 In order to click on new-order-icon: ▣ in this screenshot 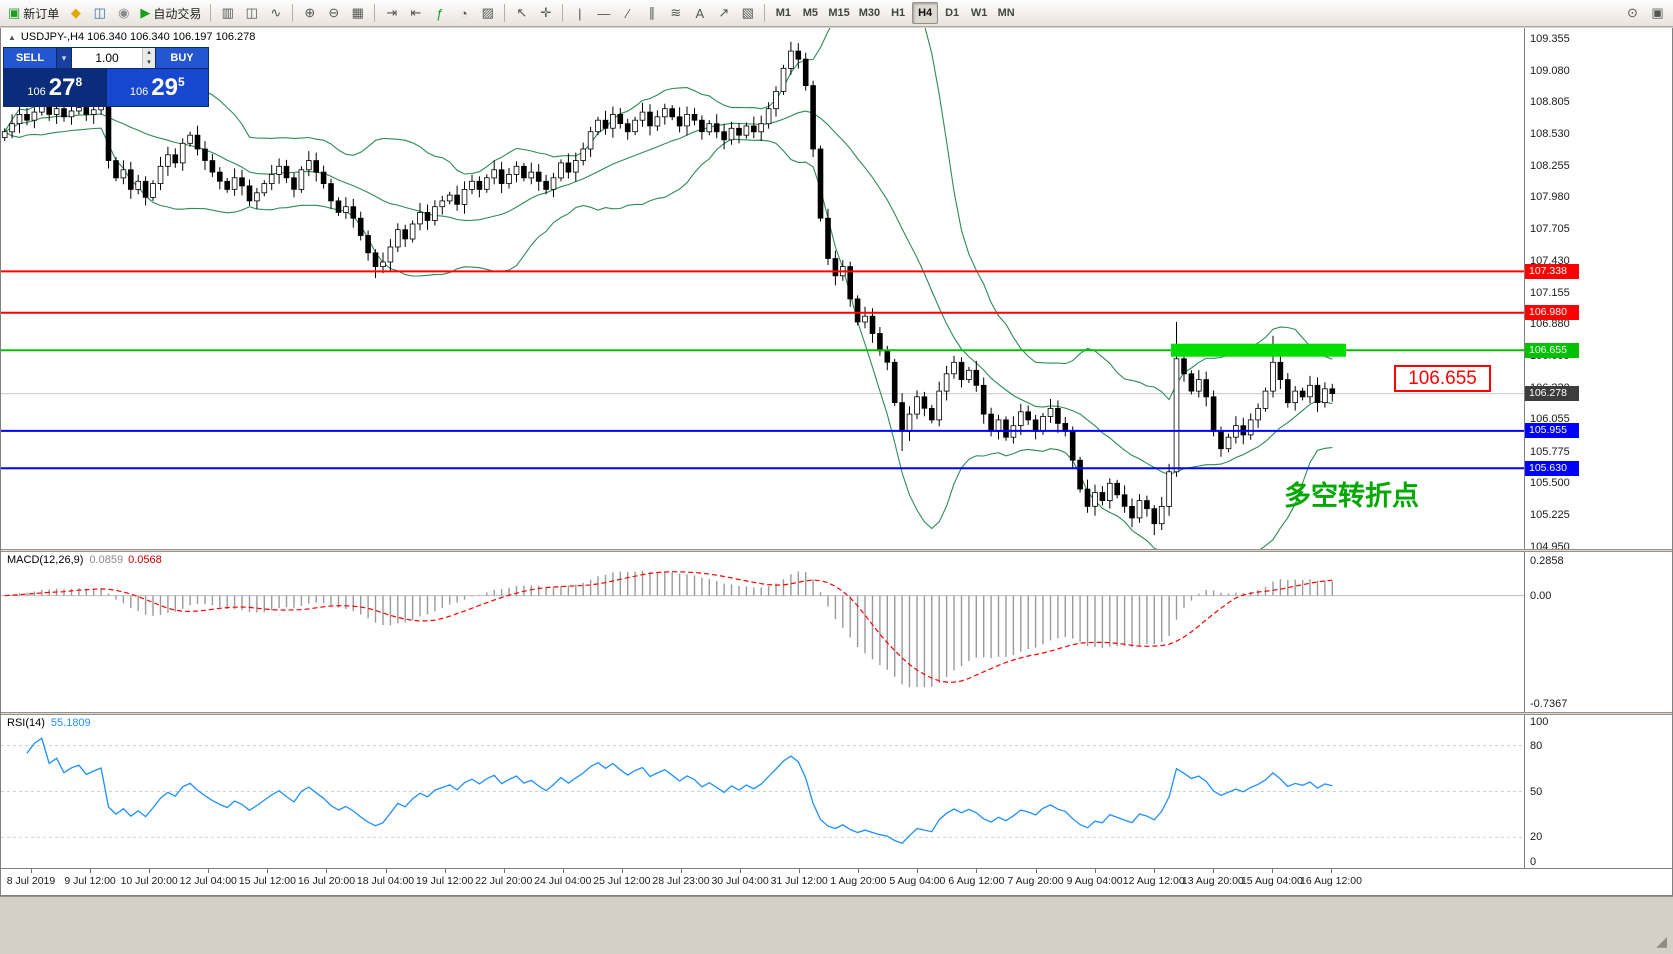, I will do `click(14, 12)`.